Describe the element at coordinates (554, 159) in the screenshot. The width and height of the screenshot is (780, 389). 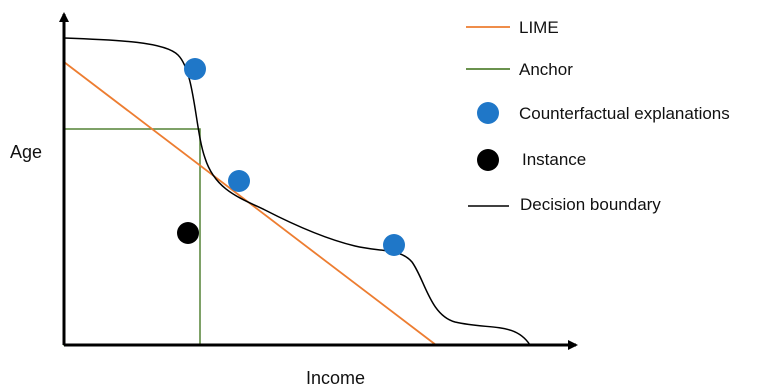
I see `legend-instance-label: Instance` at that location.